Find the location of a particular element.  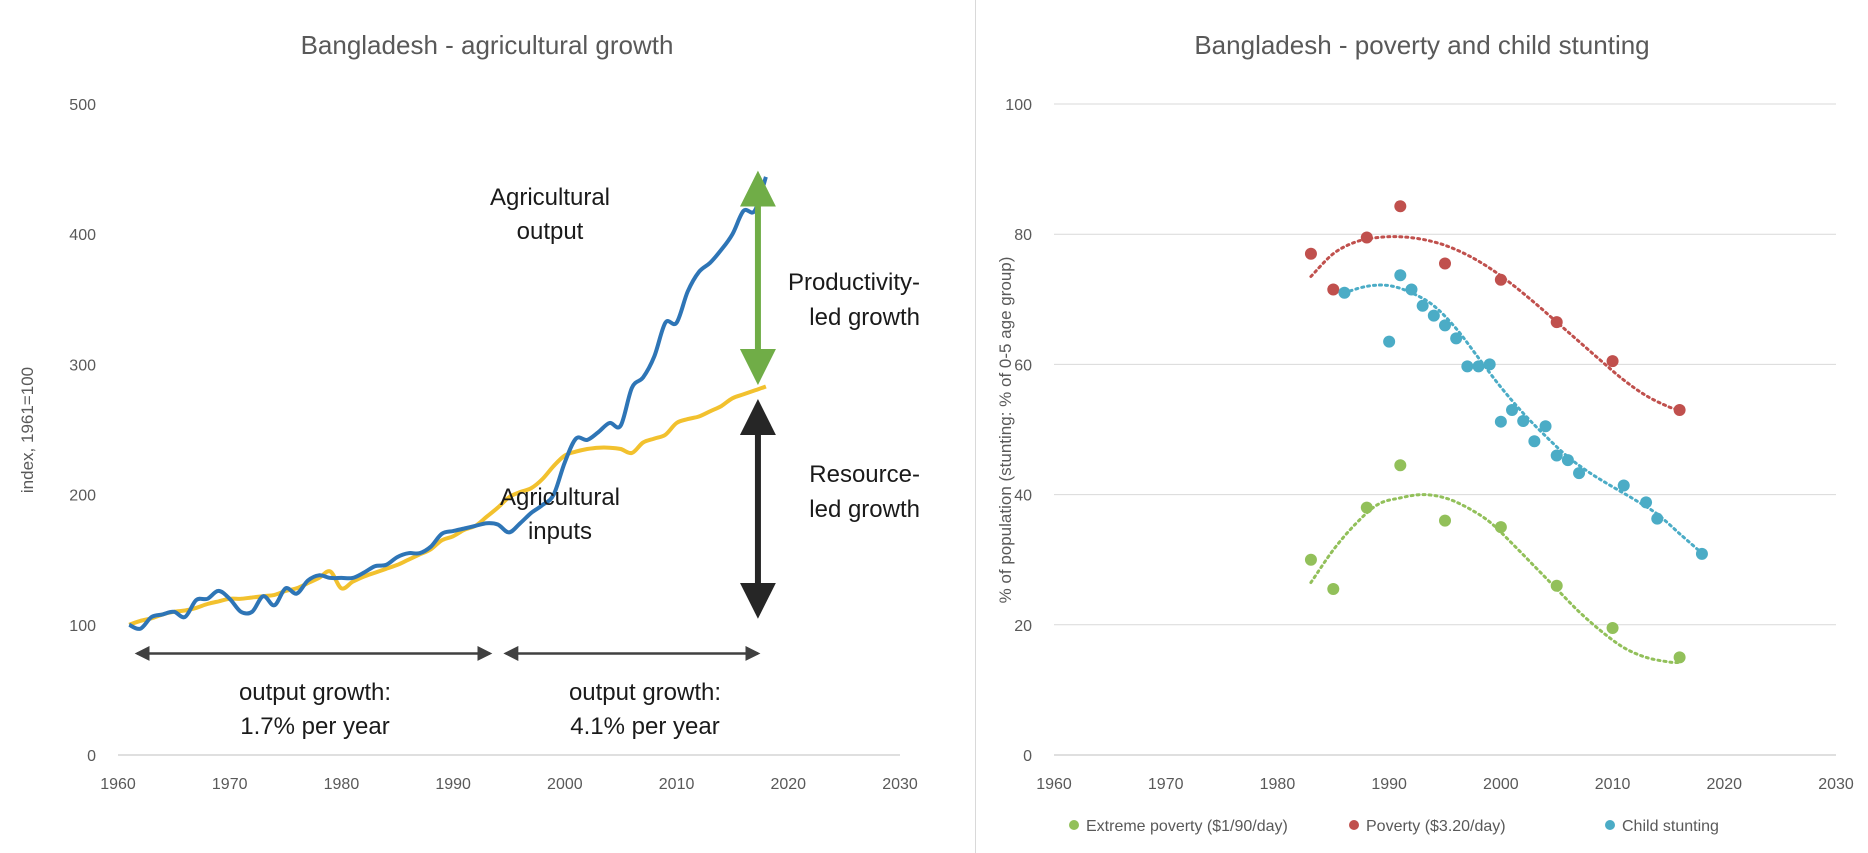

productivity-annotation-line2: led growth is located at coordinates (864, 317).